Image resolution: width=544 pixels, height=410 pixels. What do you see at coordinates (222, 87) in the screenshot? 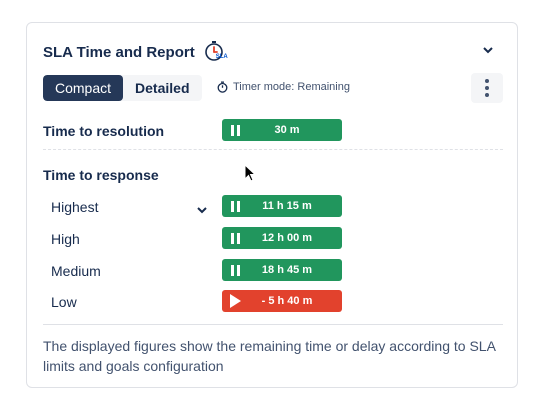
I see `stopwatch-icon` at bounding box center [222, 87].